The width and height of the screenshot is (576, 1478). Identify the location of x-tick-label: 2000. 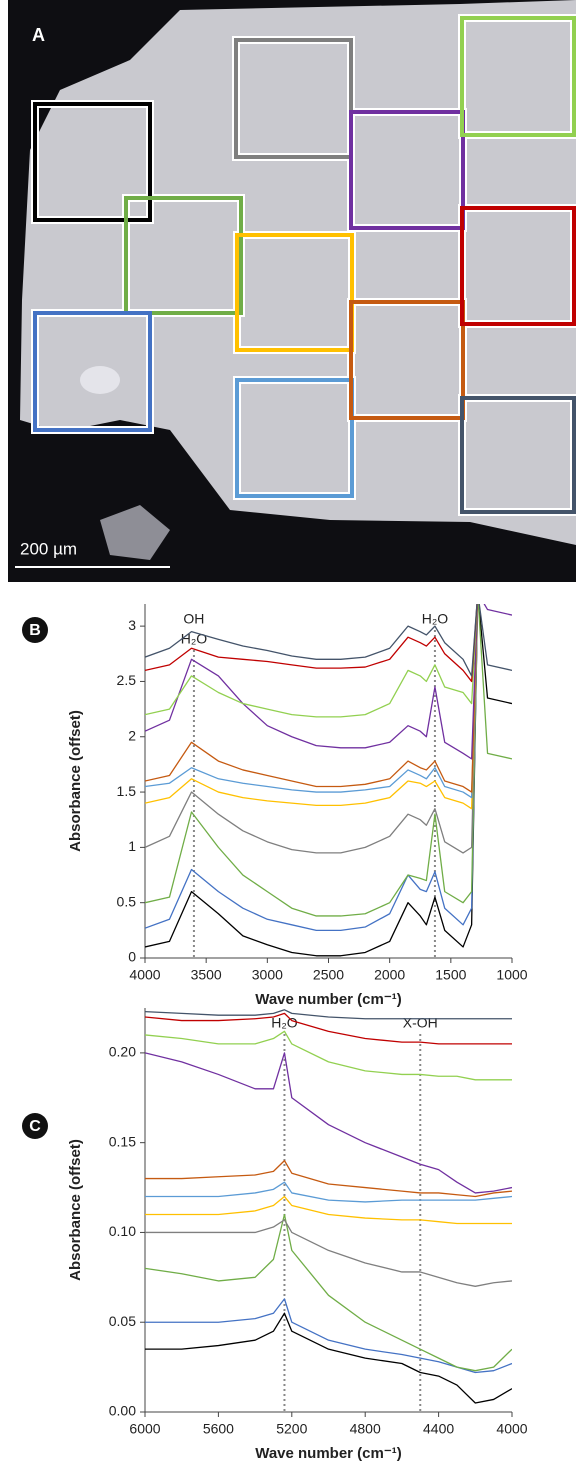
(389, 975).